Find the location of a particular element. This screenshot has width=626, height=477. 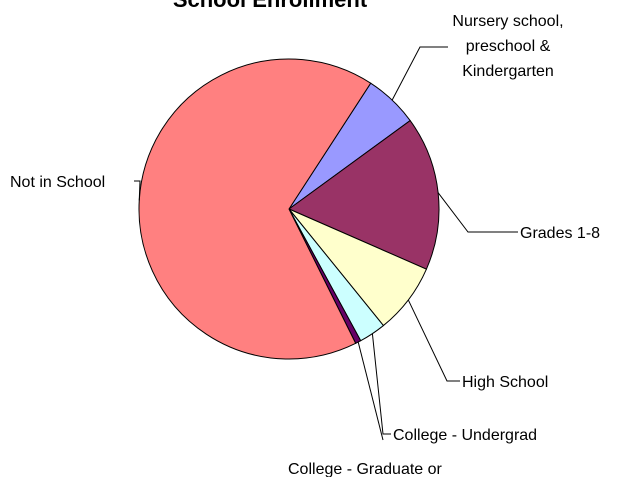

slice-label-grades-1-8: Grades 1-8 is located at coordinates (560, 233).